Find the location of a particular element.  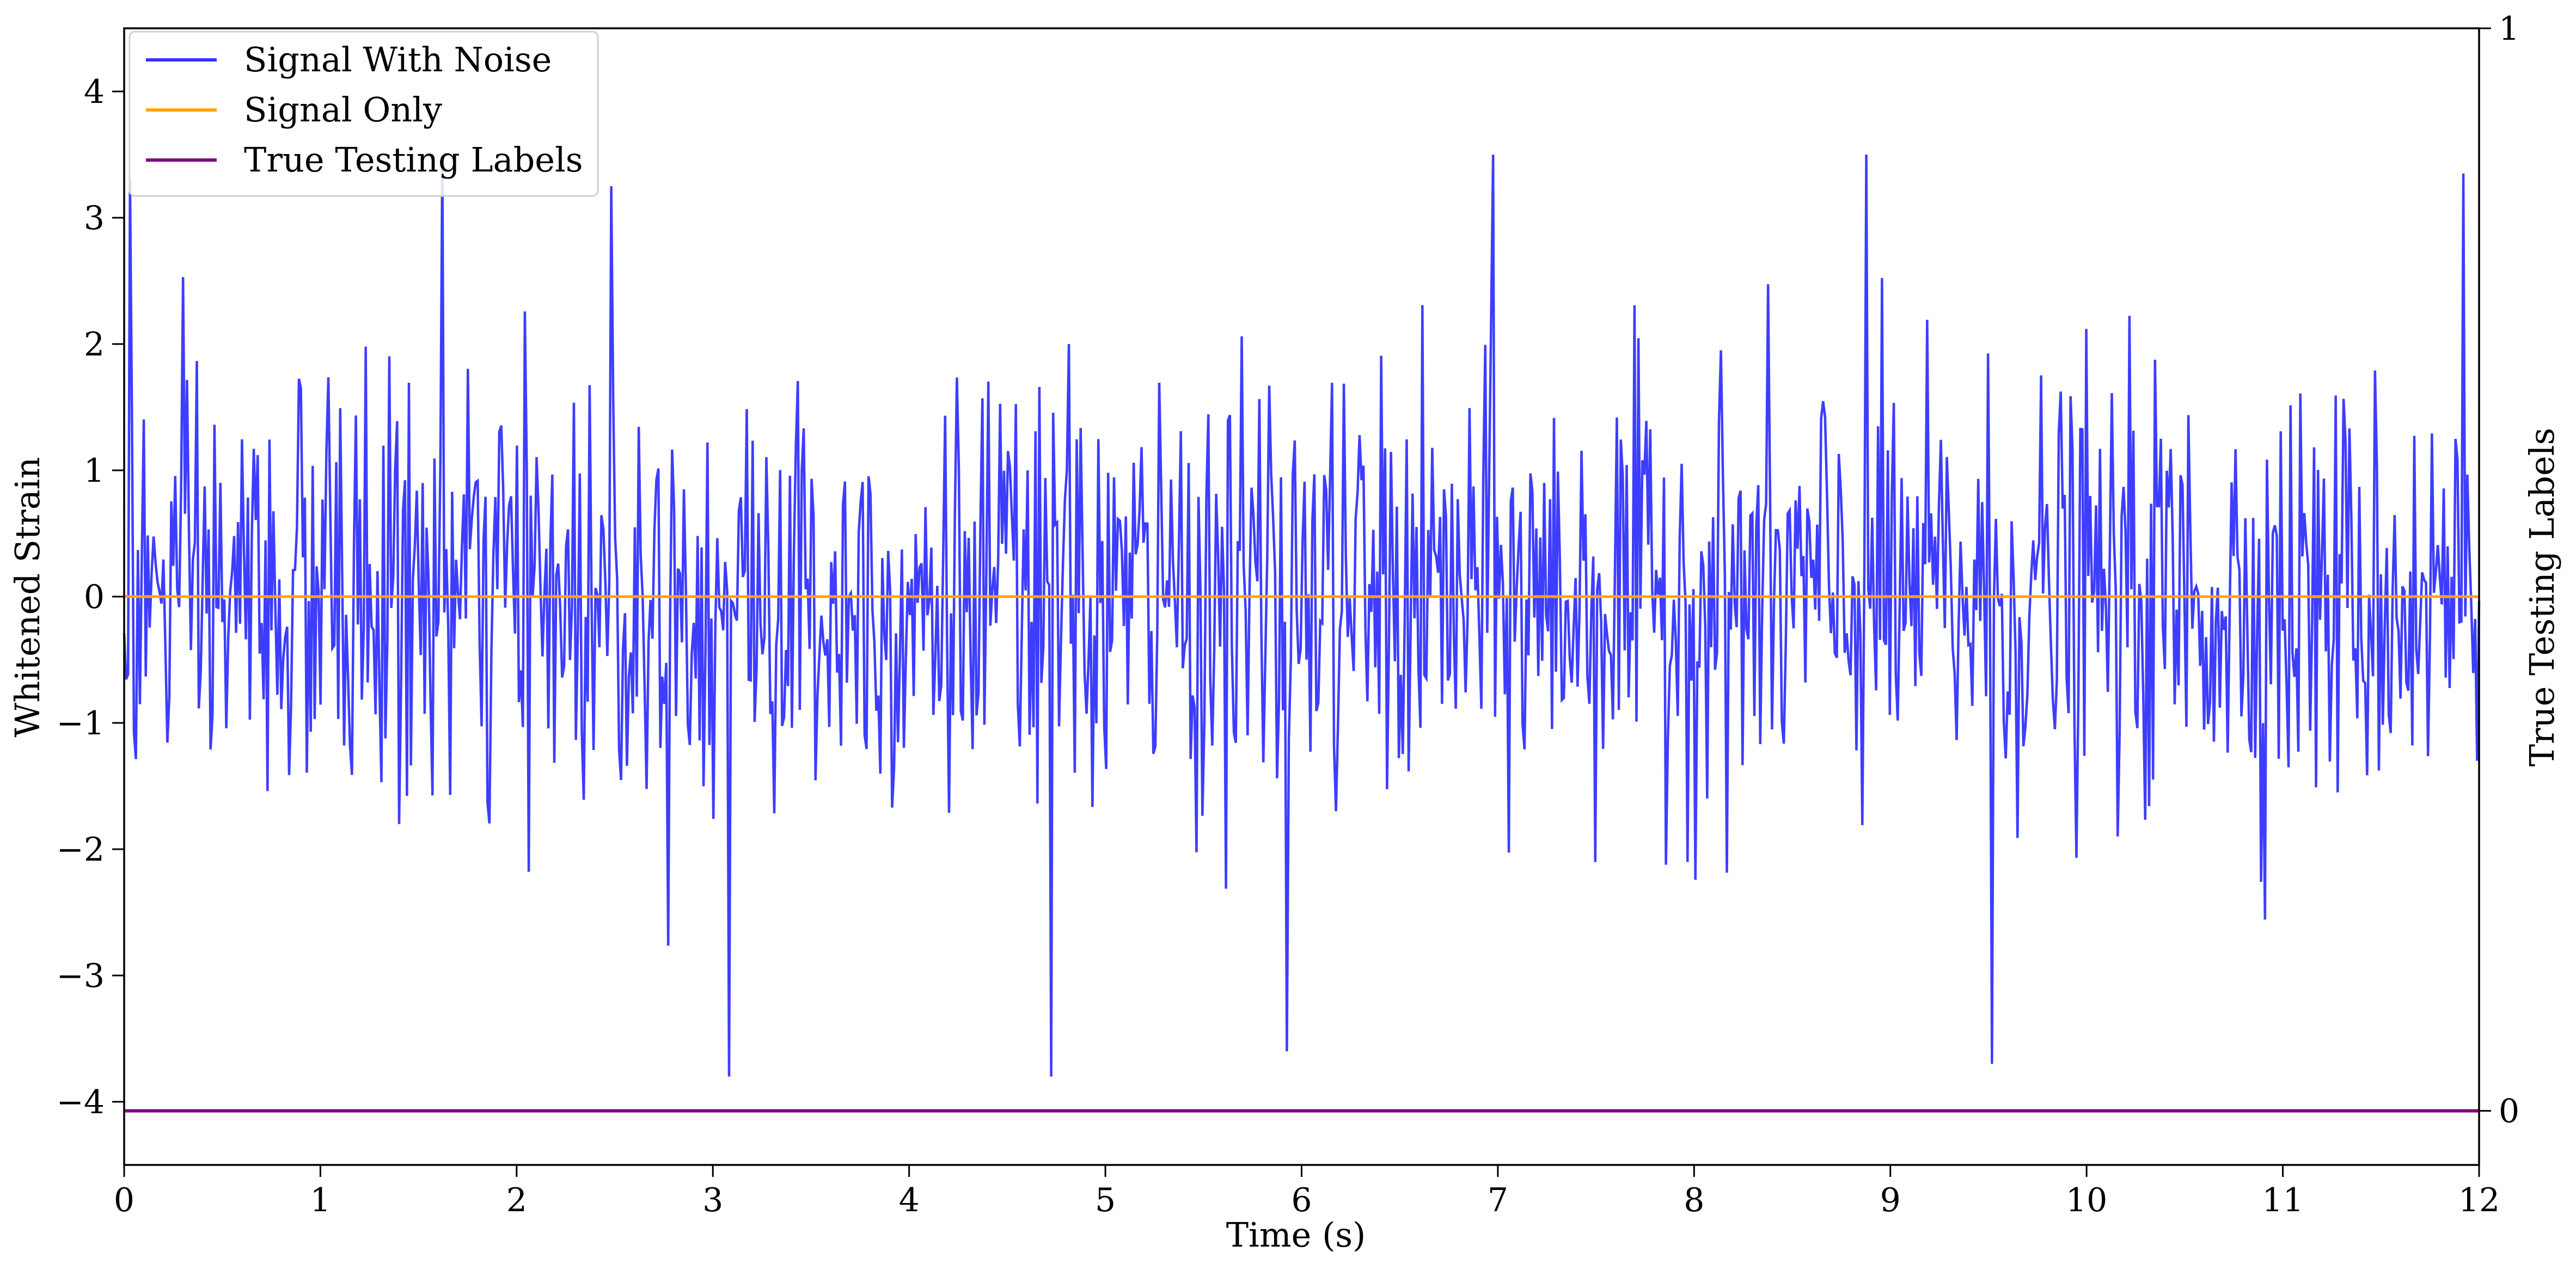

y-tick-label: 2 is located at coordinates (94, 345).